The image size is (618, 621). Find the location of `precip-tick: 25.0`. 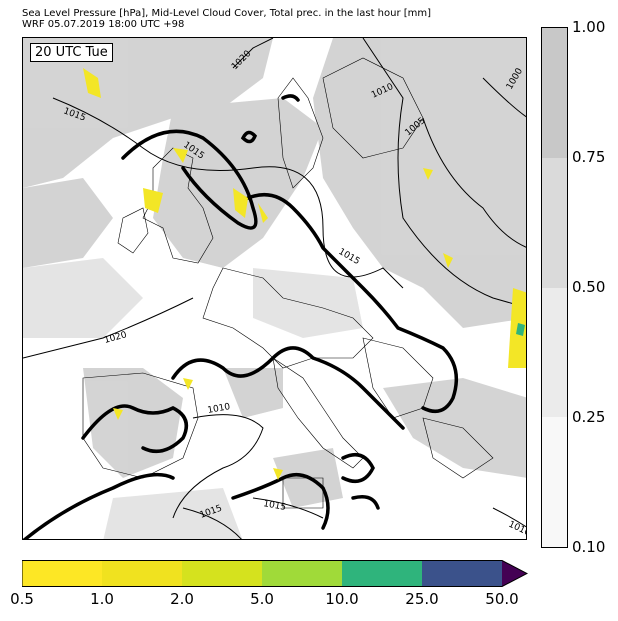

precip-tick: 25.0 is located at coordinates (422, 599).